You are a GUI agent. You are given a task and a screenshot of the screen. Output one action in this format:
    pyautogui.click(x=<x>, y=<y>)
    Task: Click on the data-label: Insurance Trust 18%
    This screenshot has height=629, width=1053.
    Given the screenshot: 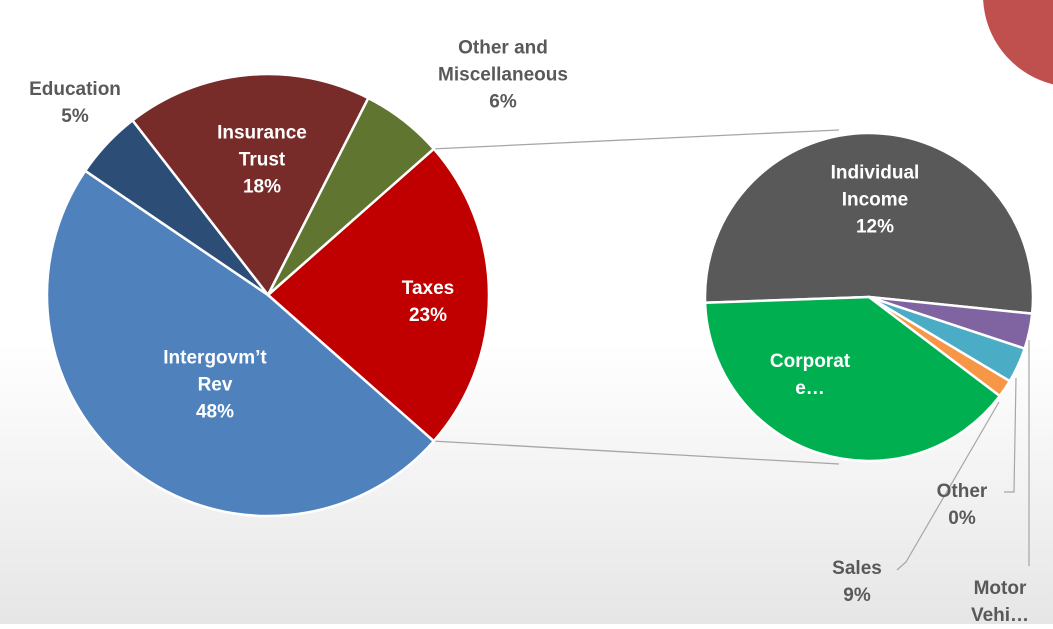 What is the action you would take?
    pyautogui.click(x=262, y=160)
    